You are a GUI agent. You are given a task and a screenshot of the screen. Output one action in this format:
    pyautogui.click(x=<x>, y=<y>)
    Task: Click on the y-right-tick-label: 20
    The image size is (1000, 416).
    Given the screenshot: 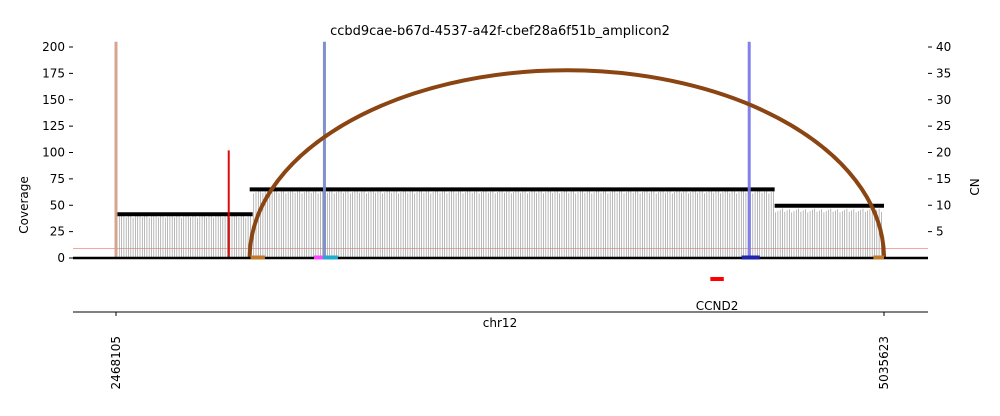 What is the action you would take?
    pyautogui.click(x=943, y=153)
    